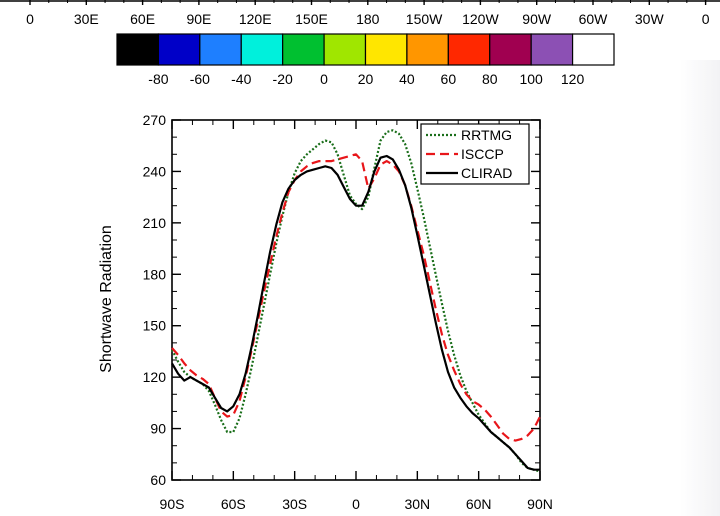 This screenshot has height=516, width=720. What do you see at coordinates (417, 504) in the screenshot?
I see `x-tick-label: 30N` at bounding box center [417, 504].